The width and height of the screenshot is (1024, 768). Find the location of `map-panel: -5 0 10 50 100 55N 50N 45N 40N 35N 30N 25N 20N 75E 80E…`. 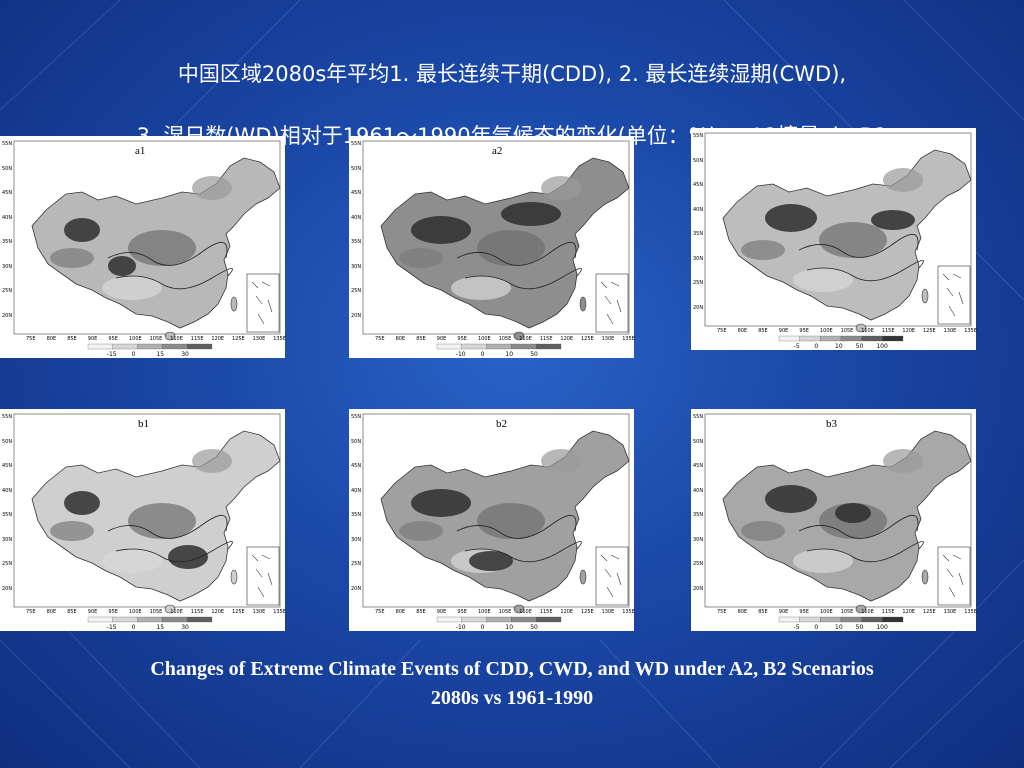

map-panel: -5 0 10 50 100 55N 50N 45N 40N 35N 30N 25N 20N 75E 80E… is located at coordinates (834, 520).